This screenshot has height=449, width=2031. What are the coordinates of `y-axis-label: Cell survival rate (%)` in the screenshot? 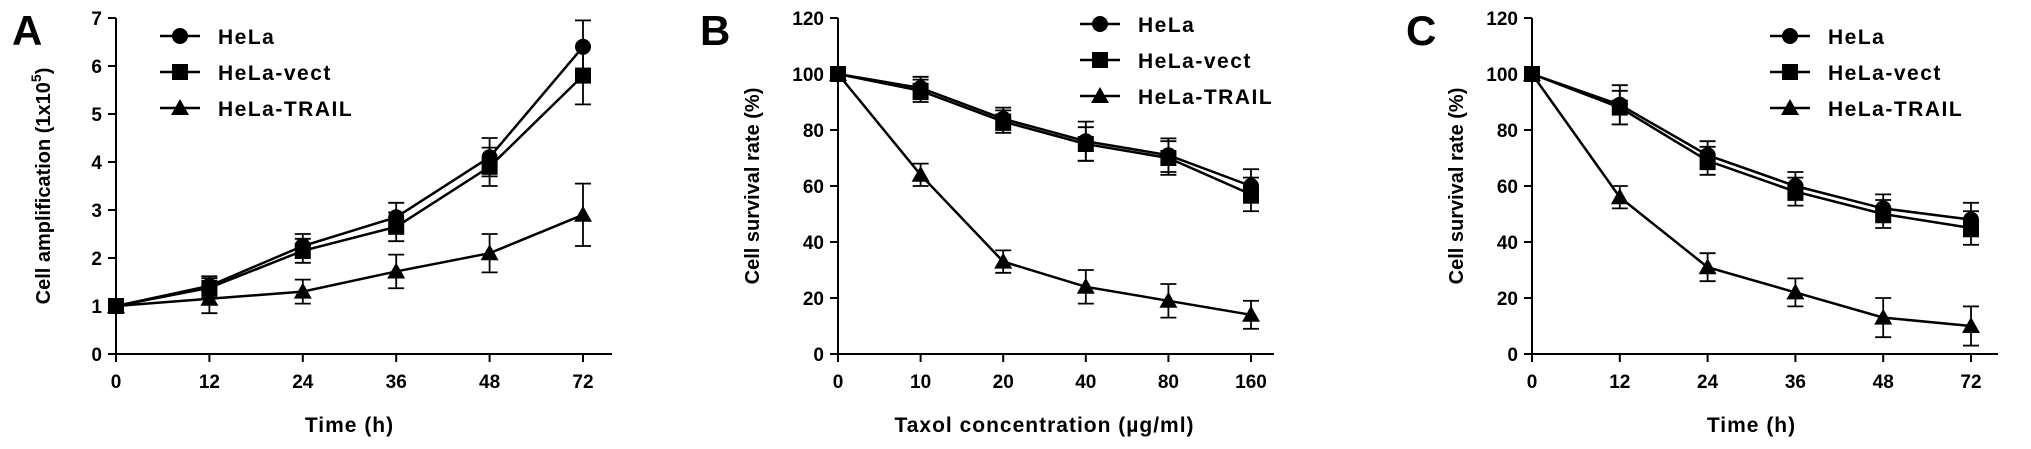 It's located at (1457, 186).